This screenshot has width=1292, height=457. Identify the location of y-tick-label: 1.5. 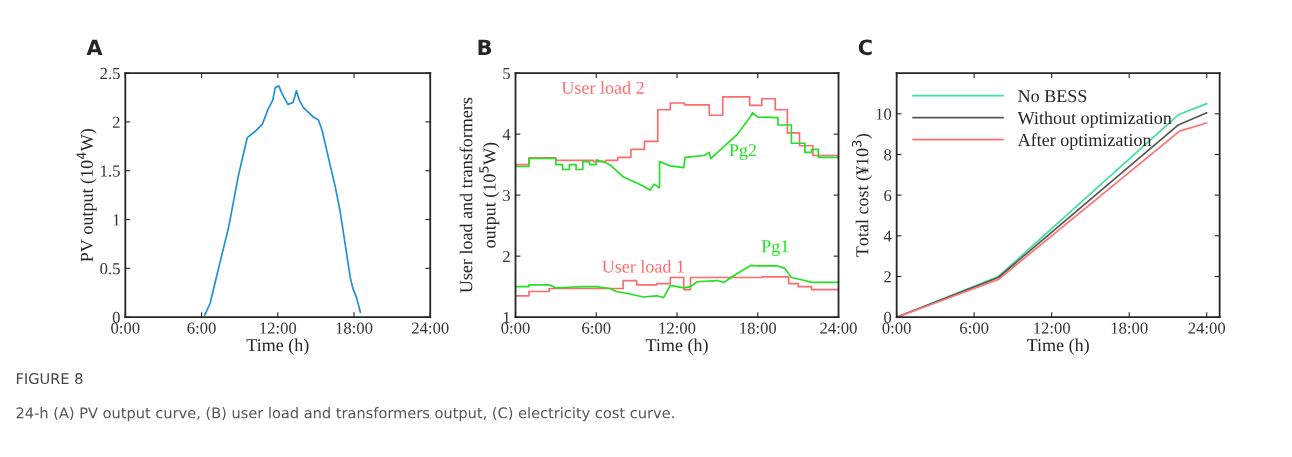
(110, 171).